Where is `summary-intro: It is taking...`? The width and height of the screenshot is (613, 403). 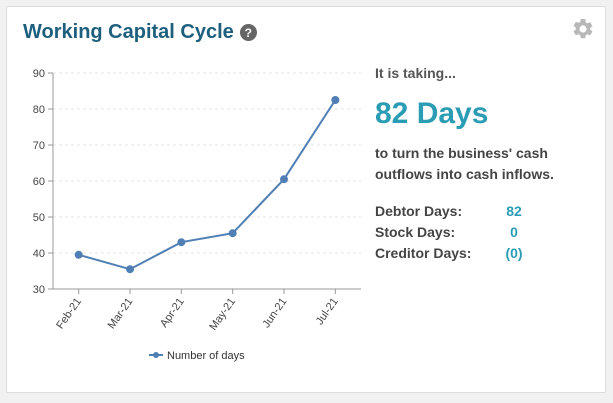 summary-intro: It is taking... is located at coordinates (415, 73).